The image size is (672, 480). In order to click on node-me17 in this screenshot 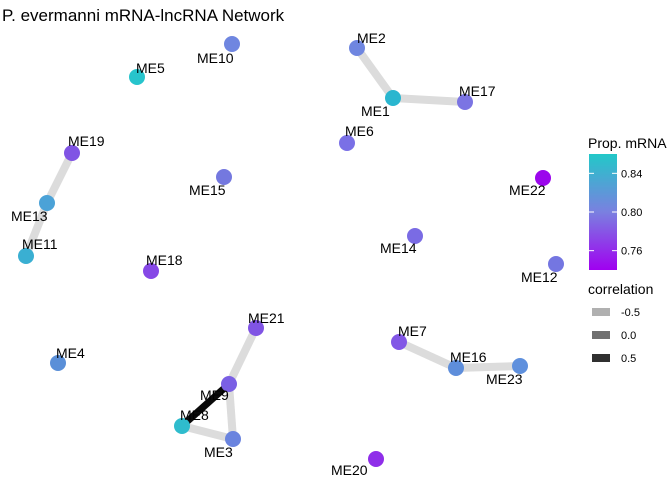, I will do `click(465, 102)`.